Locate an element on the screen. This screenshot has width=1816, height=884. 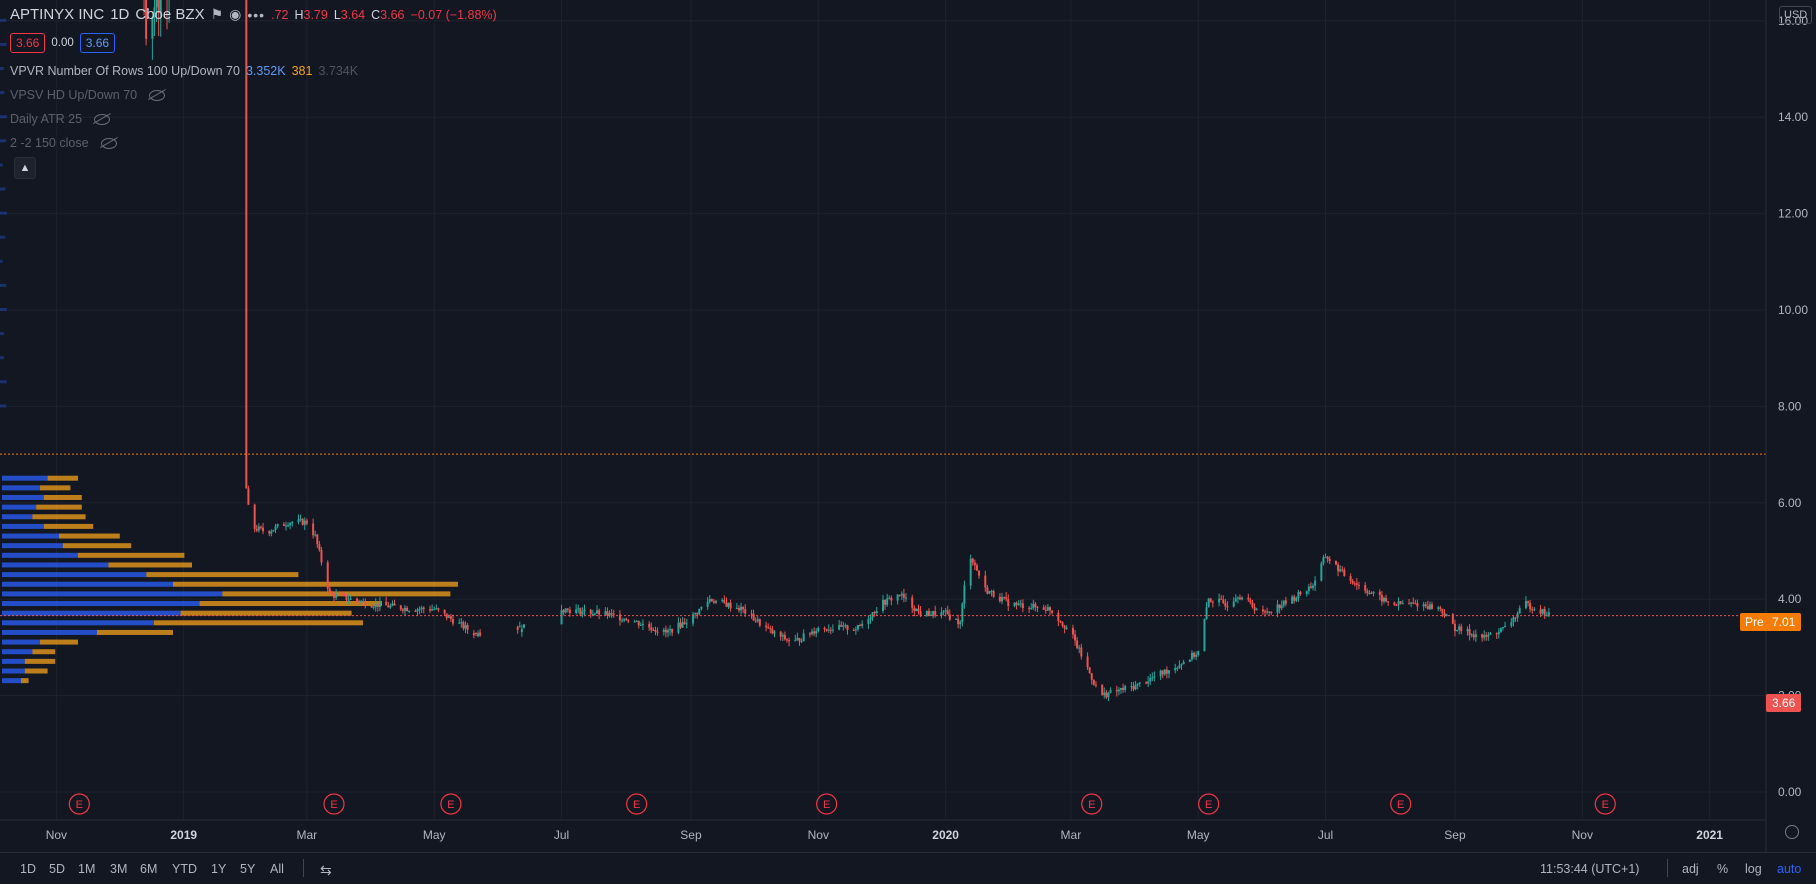
adj-toggle: adj is located at coordinates (1690, 869).